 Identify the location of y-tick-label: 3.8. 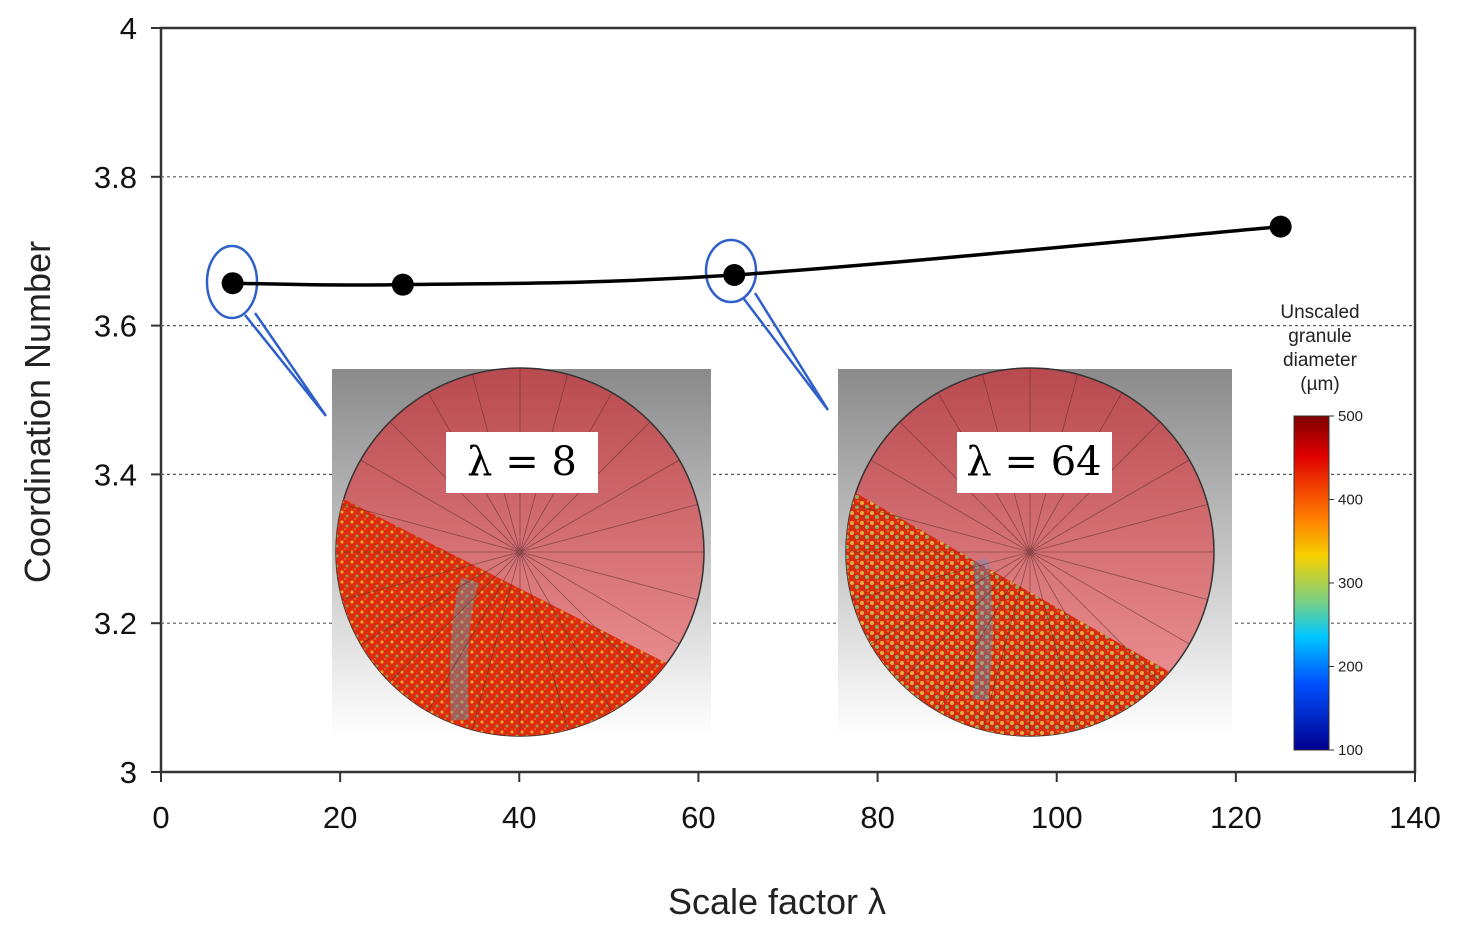
(115, 177).